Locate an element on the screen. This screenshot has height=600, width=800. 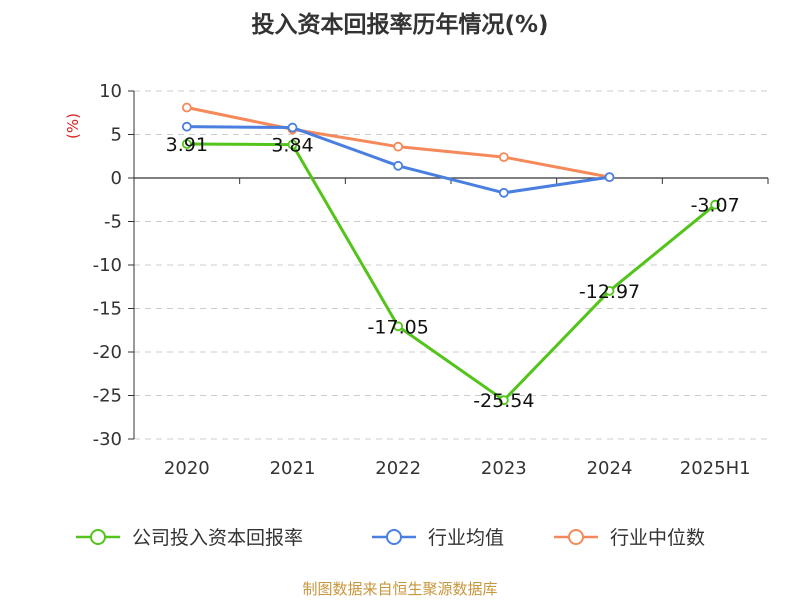
data-label: -3.07 is located at coordinates (715, 206).